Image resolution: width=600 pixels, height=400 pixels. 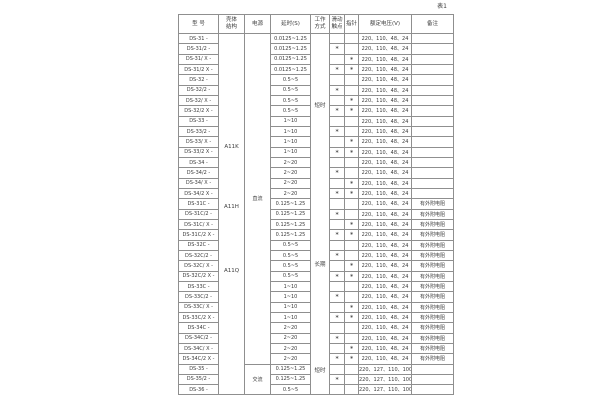 What do you see at coordinates (198, 276) in the screenshot?
I see `model-cell: DS-32C/2 X -` at bounding box center [198, 276].